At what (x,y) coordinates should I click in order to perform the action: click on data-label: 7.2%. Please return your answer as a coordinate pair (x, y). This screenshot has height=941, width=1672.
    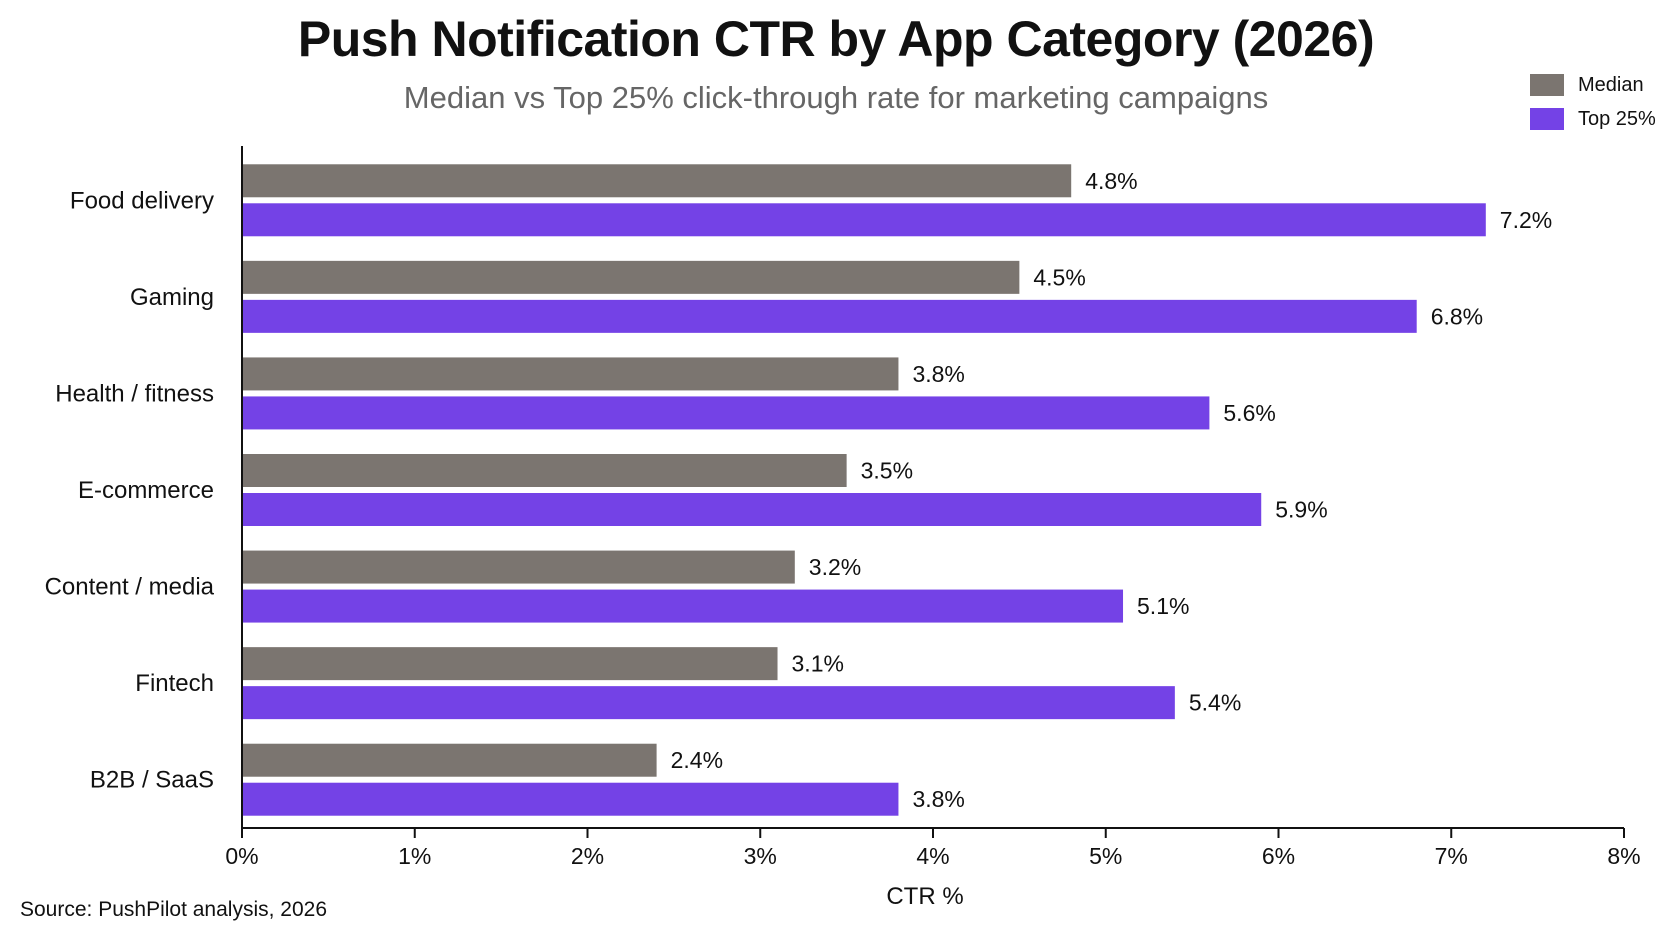
    Looking at the image, I should click on (1526, 220).